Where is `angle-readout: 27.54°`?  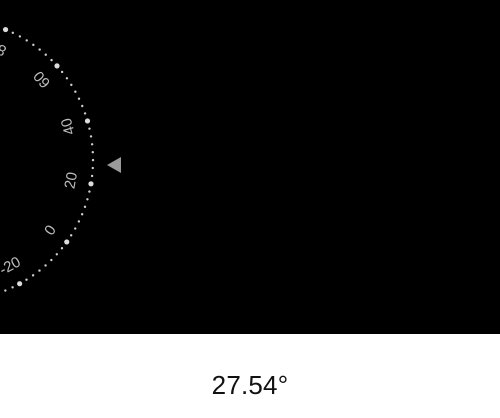 angle-readout: 27.54° is located at coordinates (250, 385).